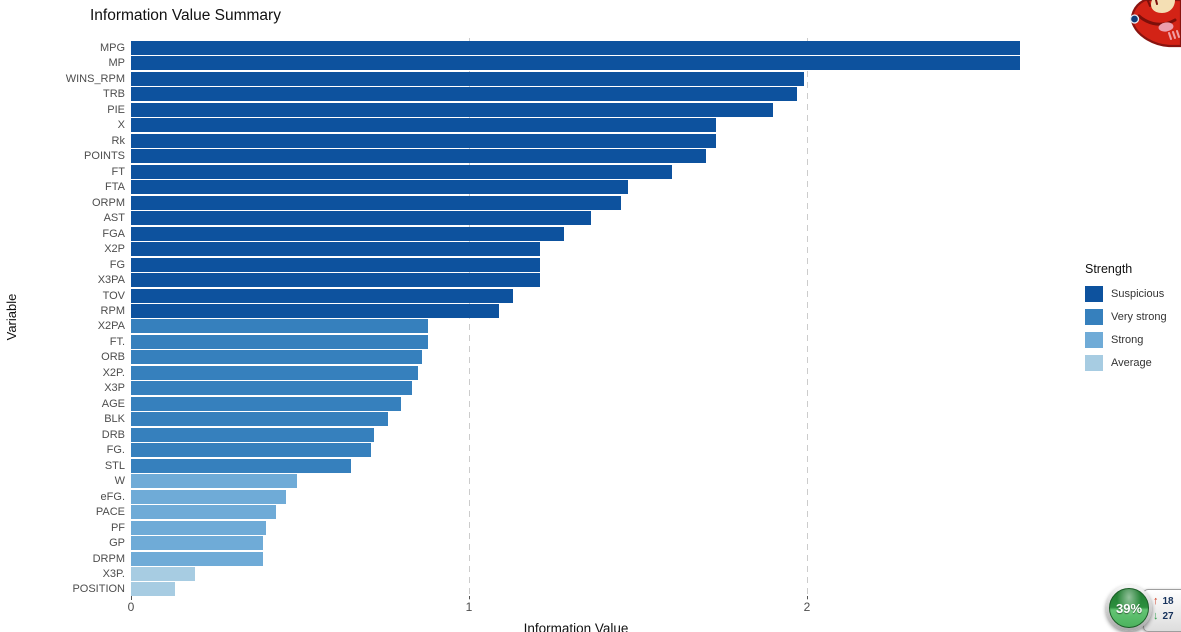 This screenshot has width=1181, height=632. Describe the element at coordinates (575, 63) in the screenshot. I see `bar-MP` at that location.